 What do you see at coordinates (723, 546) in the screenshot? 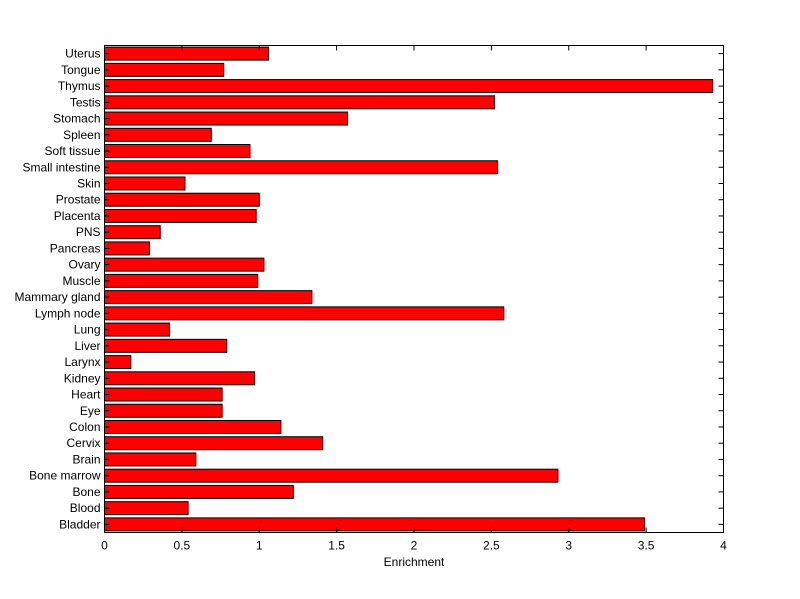
I see `x-tick-label: 4` at bounding box center [723, 546].